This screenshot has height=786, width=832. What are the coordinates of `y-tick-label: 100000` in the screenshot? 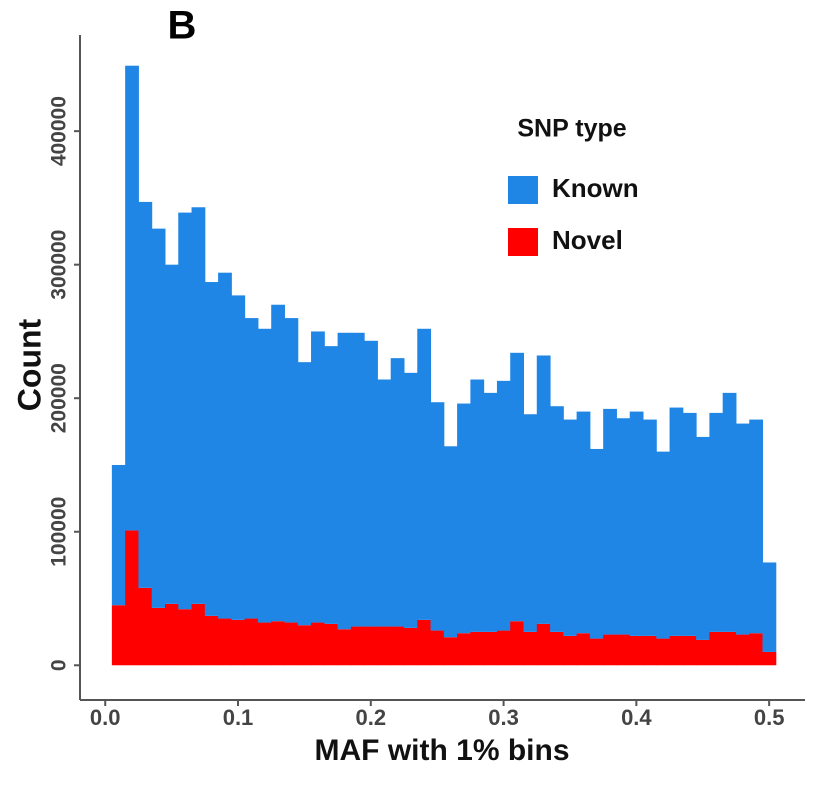 It's located at (59, 532).